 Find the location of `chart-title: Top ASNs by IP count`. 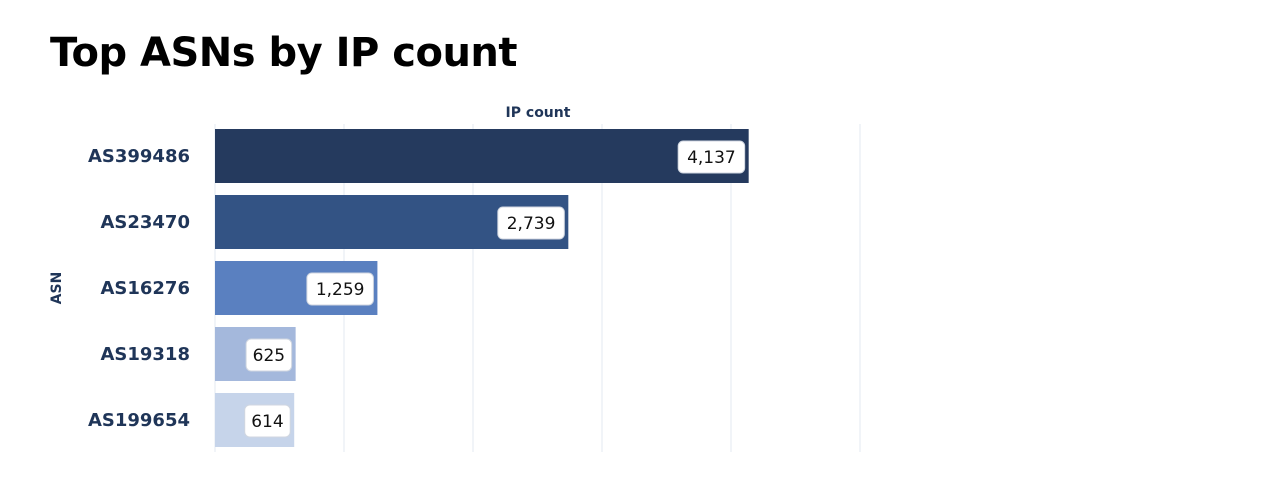

chart-title: Top ASNs by IP count is located at coordinates (284, 53).